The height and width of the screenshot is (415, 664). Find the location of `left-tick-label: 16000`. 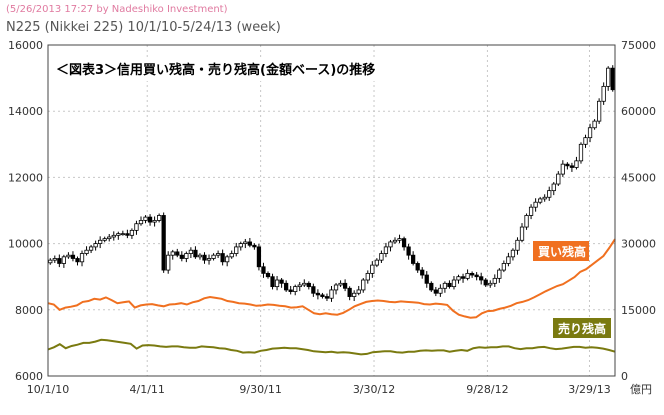

left-tick-label: 16000 is located at coordinates (25, 45).